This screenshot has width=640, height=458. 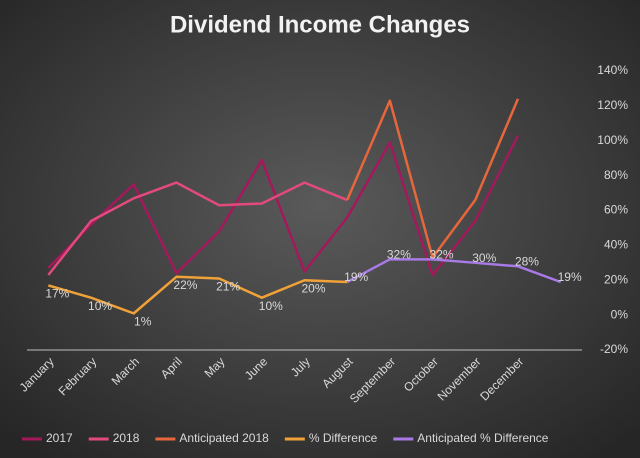 What do you see at coordinates (57, 294) in the screenshot?
I see `data-label: 17%` at bounding box center [57, 294].